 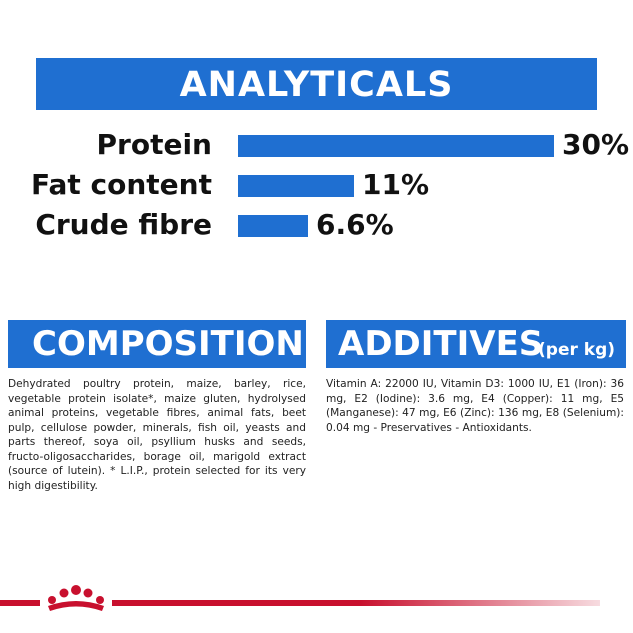 I want to click on composition-title: COMPOSITION, so click(x=168, y=344).